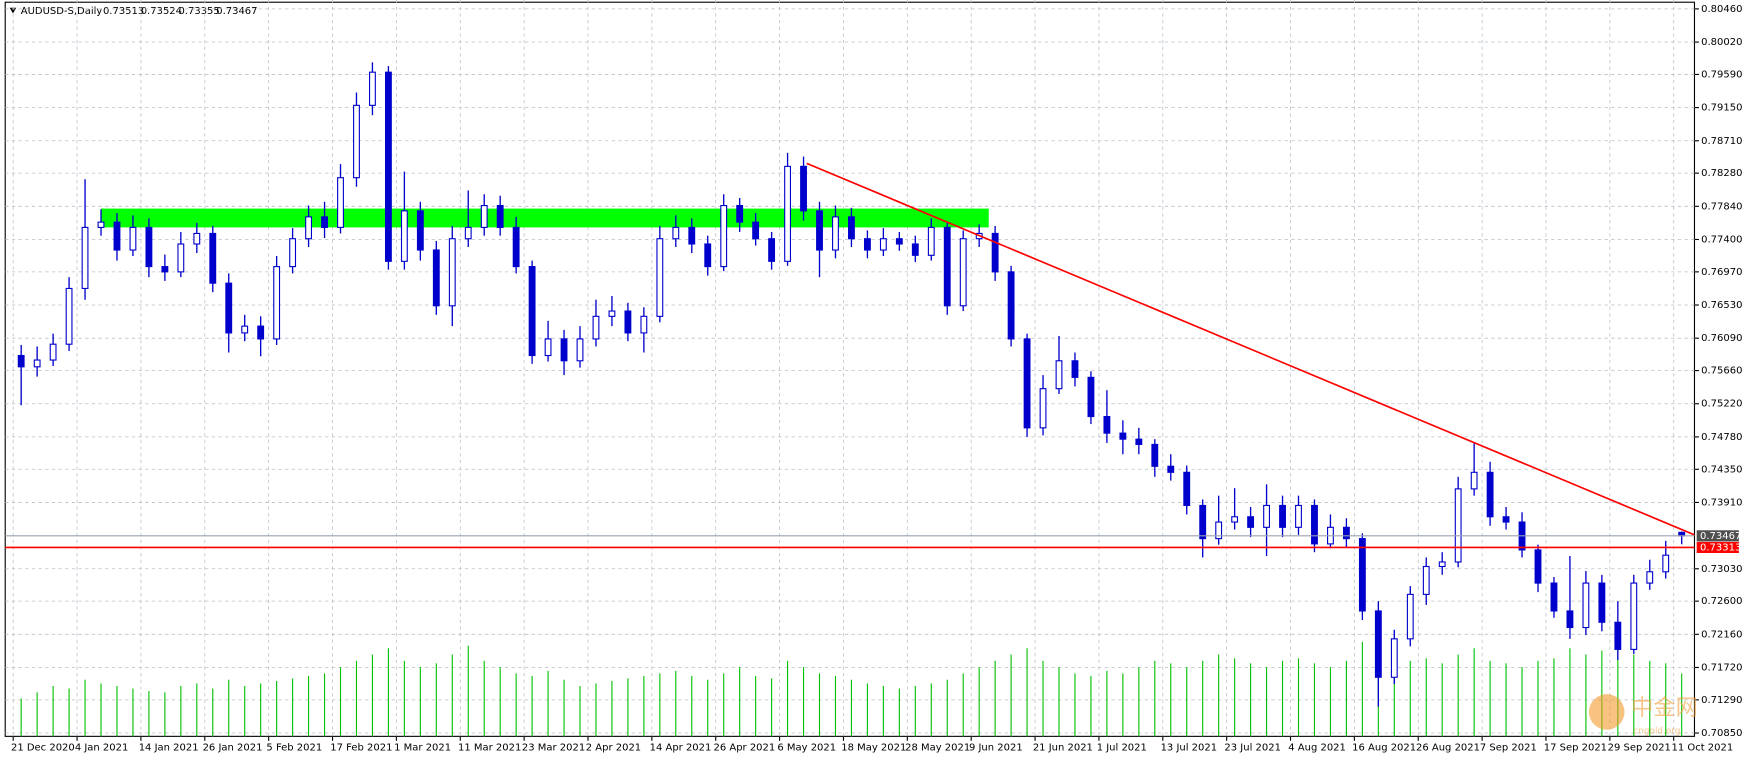 Image resolution: width=1743 pixels, height=767 pixels. I want to click on x-tick-label: 21 Jun 2021, so click(1063, 747).